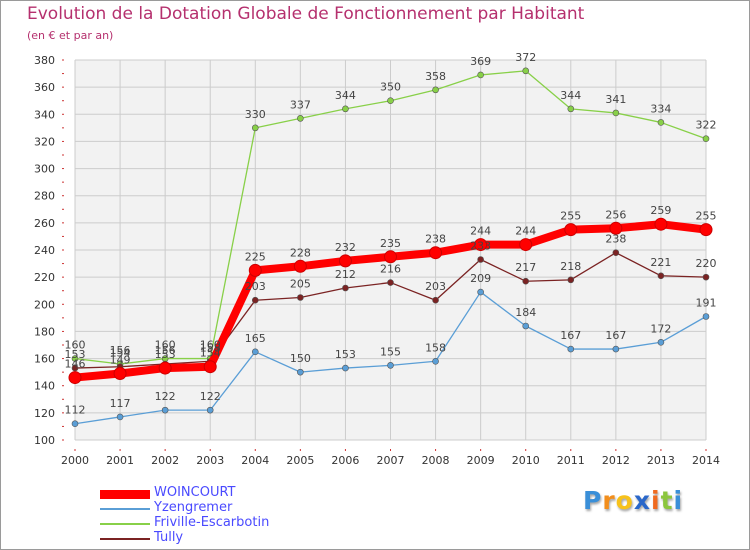  What do you see at coordinates (75, 364) in the screenshot?
I see `data-label: 146` at bounding box center [75, 364].